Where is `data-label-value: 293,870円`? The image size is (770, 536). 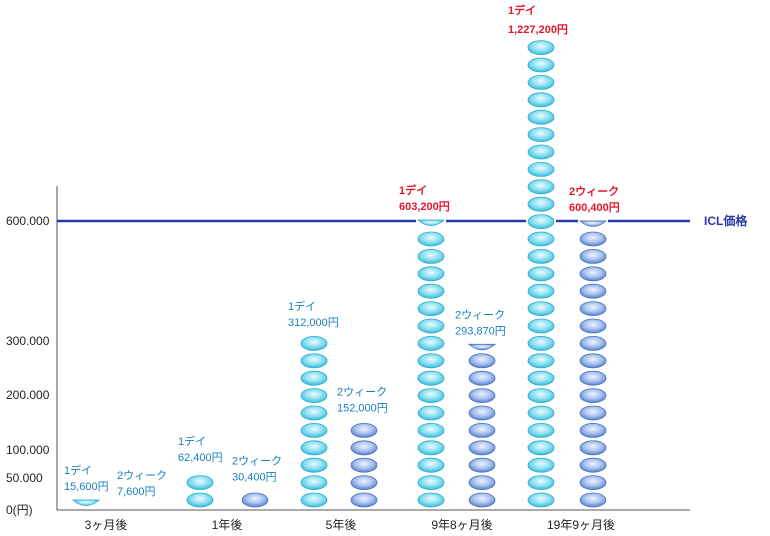
data-label-value: 293,870円 is located at coordinates (480, 331).